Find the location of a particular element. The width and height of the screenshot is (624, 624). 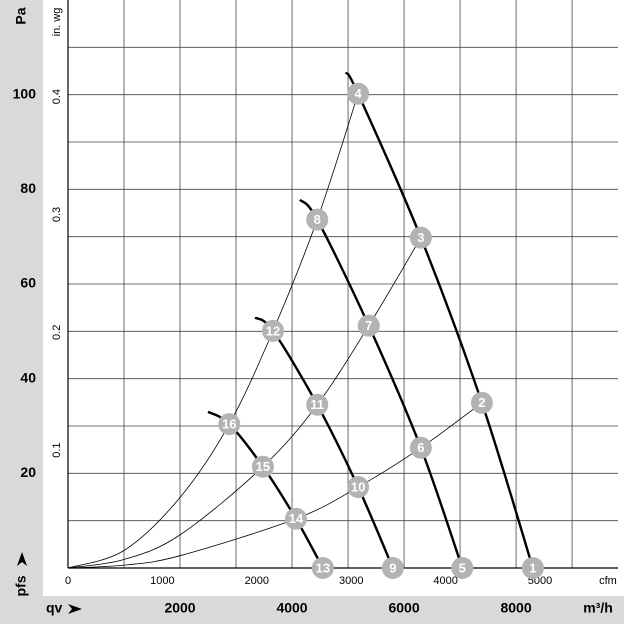

y2-tick-label: 0.4 is located at coordinates (57, 96).